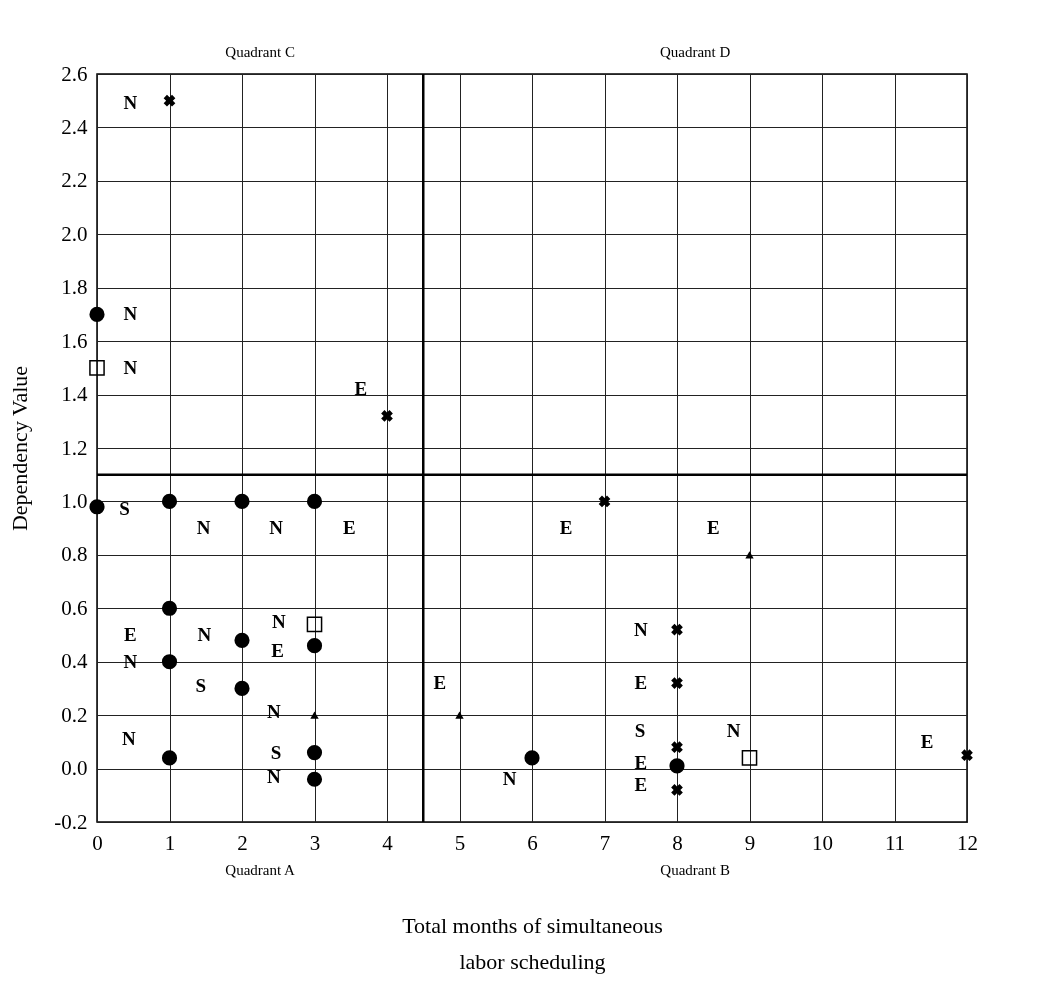 Image resolution: width=1057 pixels, height=1004 pixels. Describe the element at coordinates (750, 842) in the screenshot. I see `x-tick-label: 9` at that location.